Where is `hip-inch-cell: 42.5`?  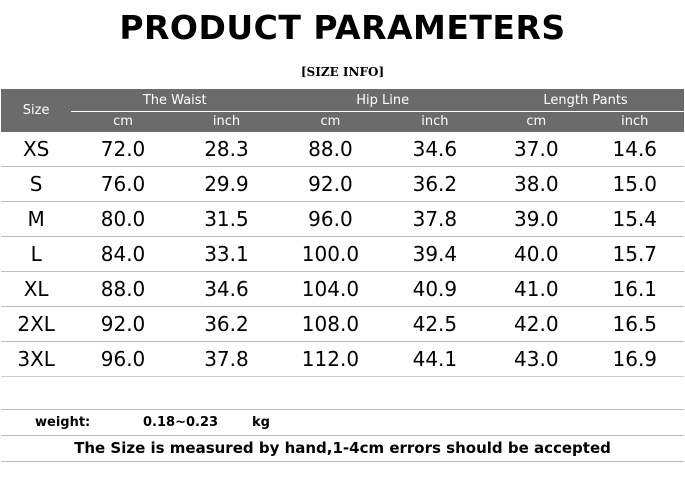
hip-inch-cell: 42.5 is located at coordinates (435, 324).